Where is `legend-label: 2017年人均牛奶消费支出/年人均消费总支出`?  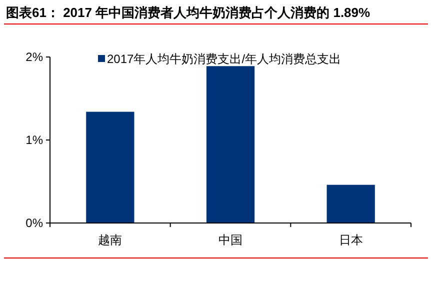
legend-label: 2017年人均牛奶消费支出/年人均消费总支出 is located at coordinates (224, 59).